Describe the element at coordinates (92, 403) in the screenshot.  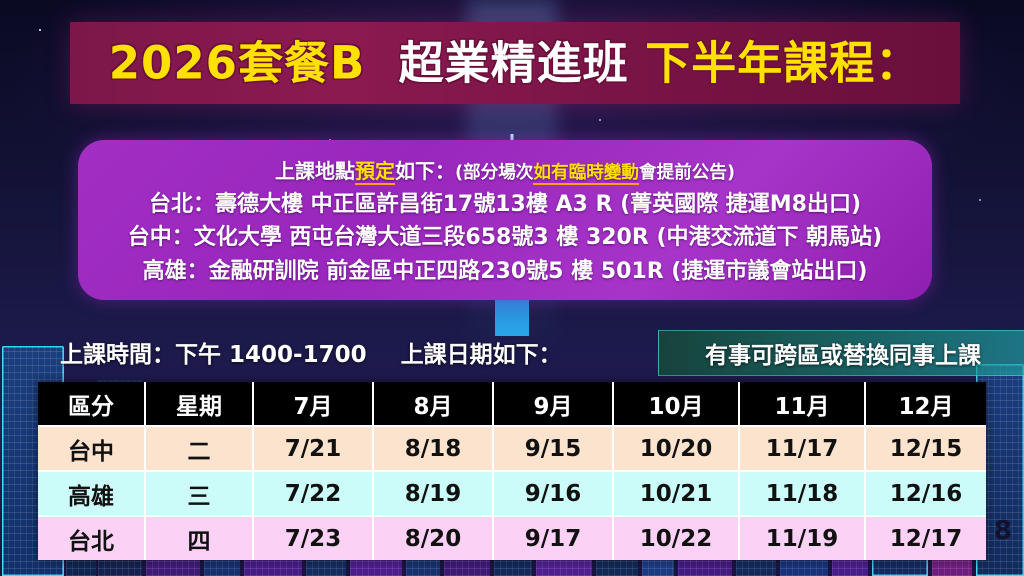
I see `th-region: 區分` at that location.